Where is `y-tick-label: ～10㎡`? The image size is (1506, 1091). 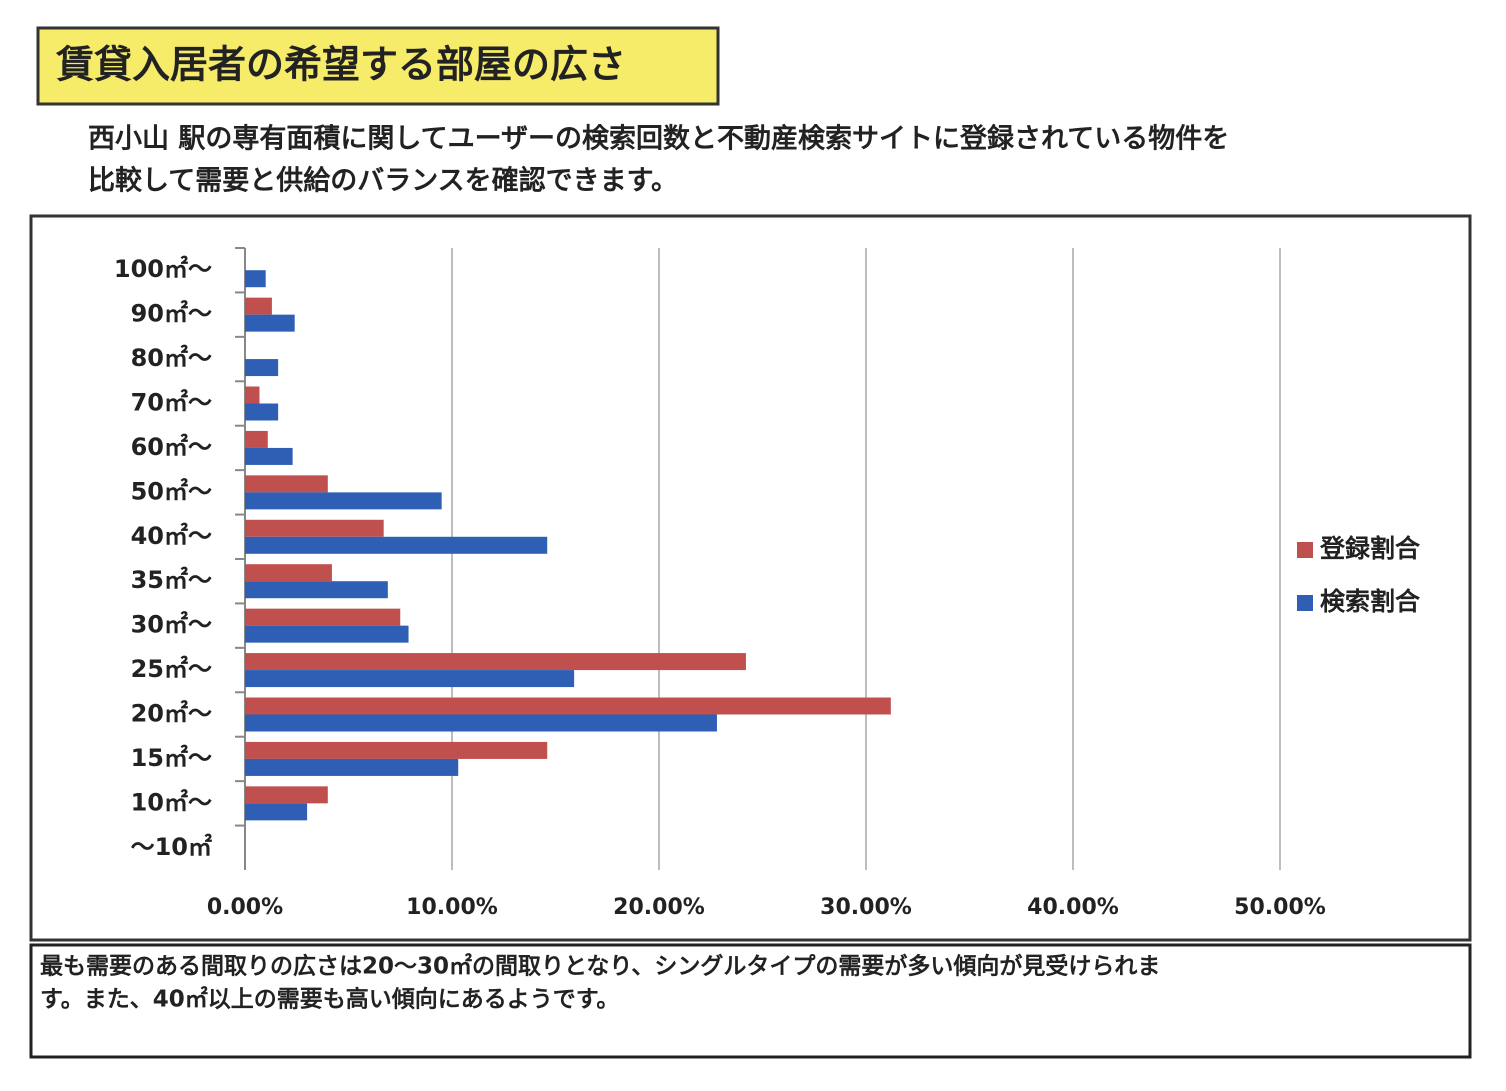 y-tick-label: ～10㎡ is located at coordinates (171, 847).